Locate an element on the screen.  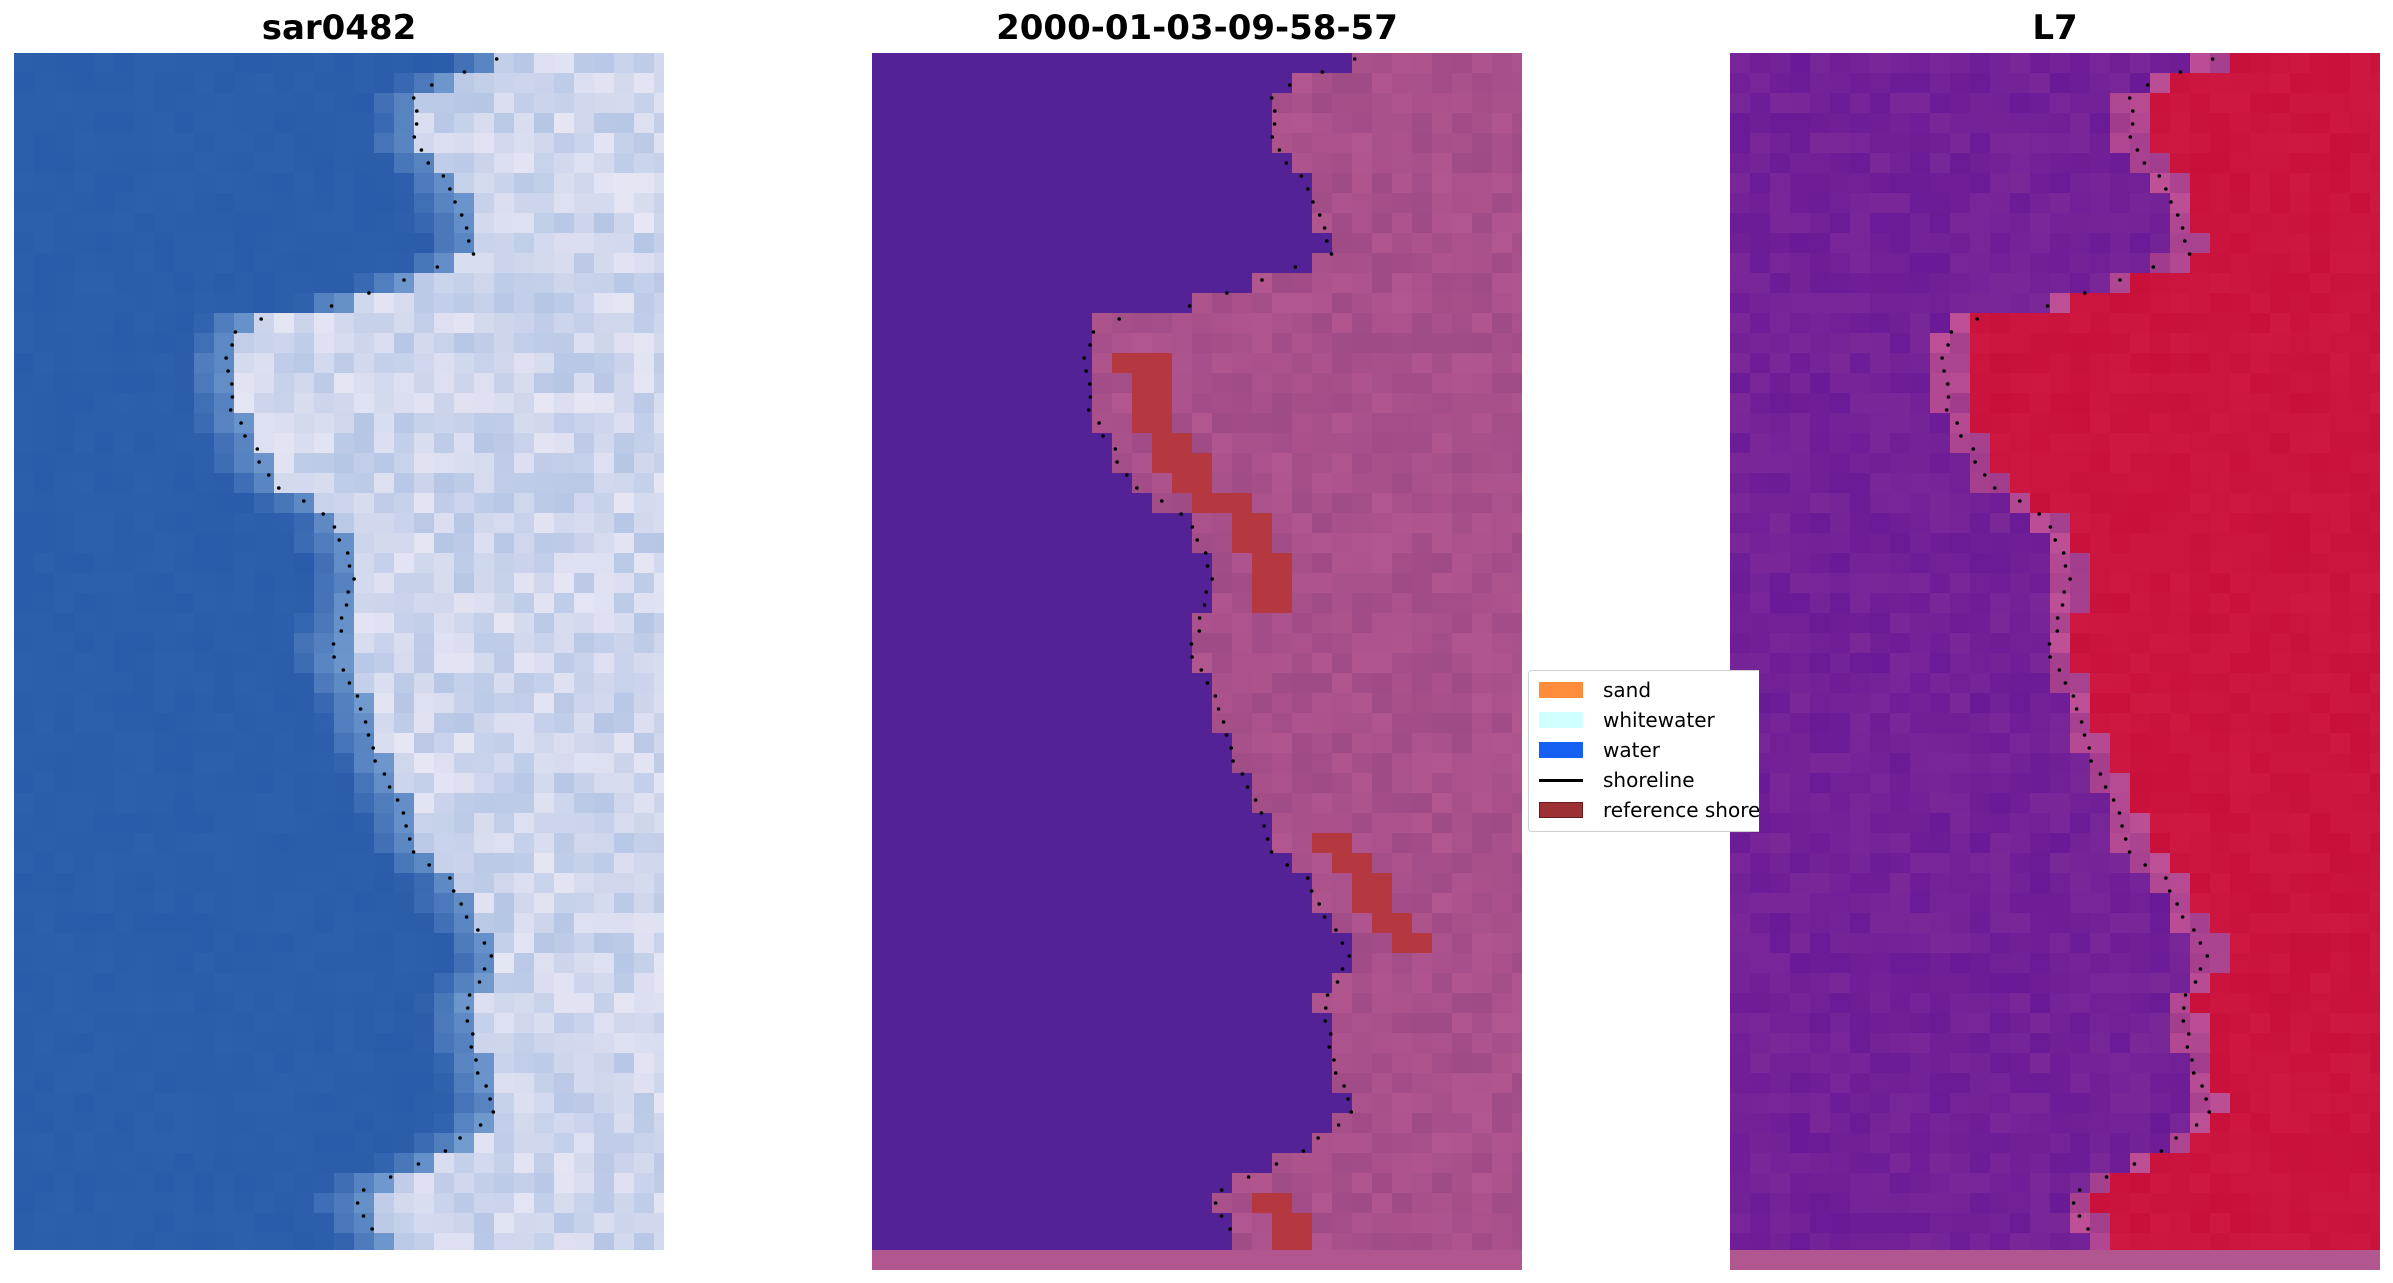
legend-label: shoreline is located at coordinates (1649, 780).